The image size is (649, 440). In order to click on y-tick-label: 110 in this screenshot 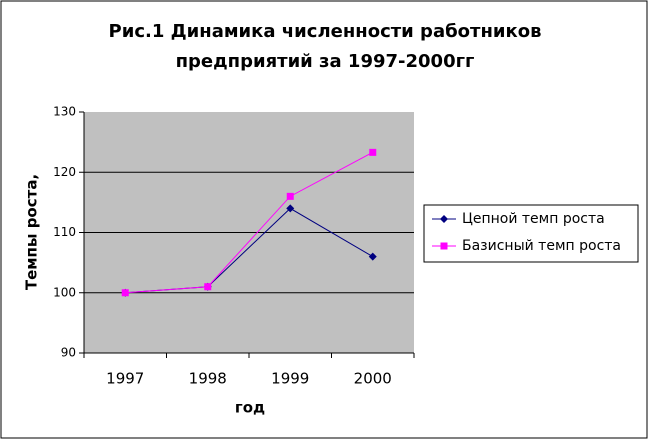, I will do `click(64, 232)`.